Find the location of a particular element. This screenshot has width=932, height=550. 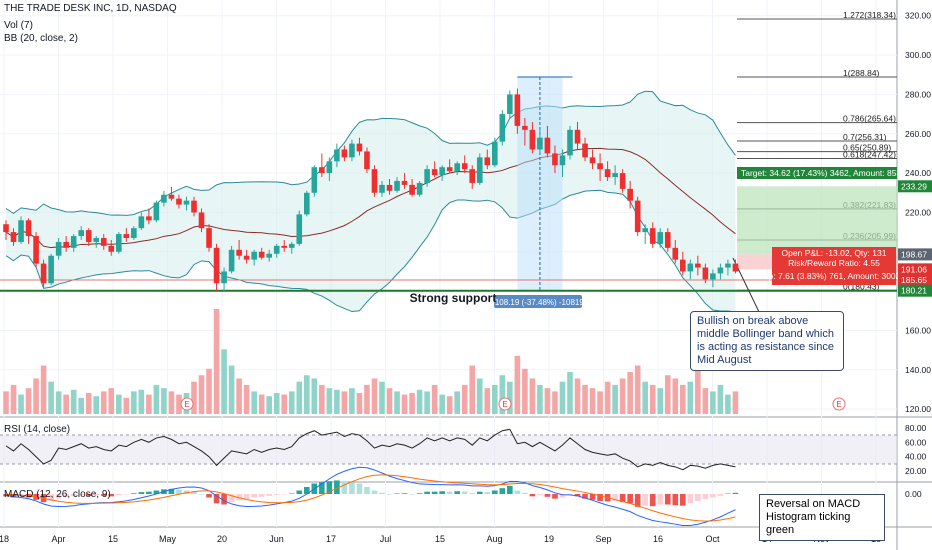

time-tick-label: 15 is located at coordinates (440, 539).